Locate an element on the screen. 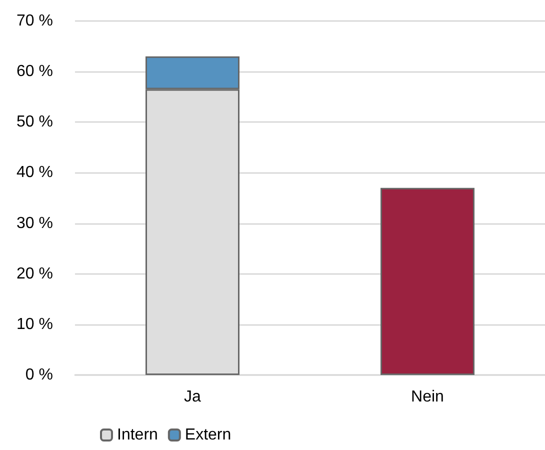 This screenshot has height=450, width=545. y-tick-label: 0 % is located at coordinates (39, 375).